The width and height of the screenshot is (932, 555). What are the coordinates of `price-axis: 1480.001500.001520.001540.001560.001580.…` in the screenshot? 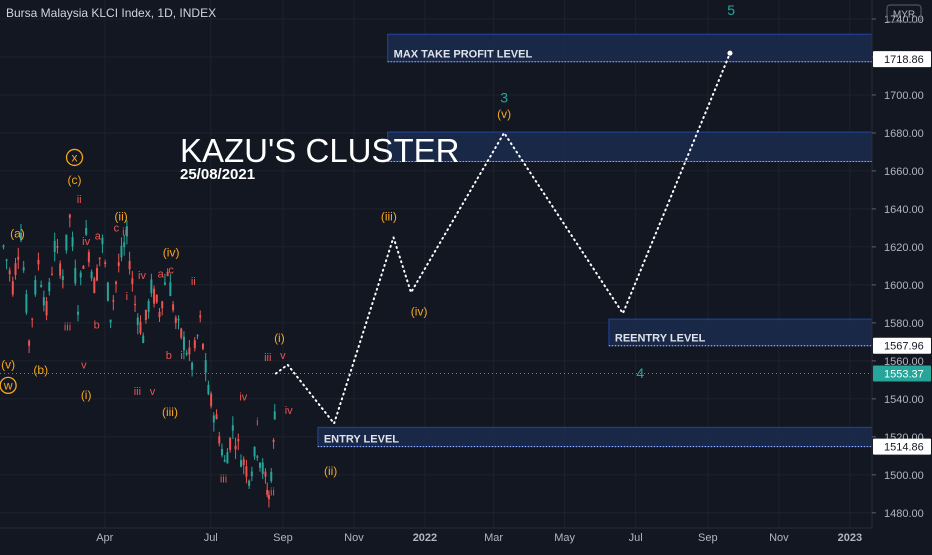 It's located at (901, 275).